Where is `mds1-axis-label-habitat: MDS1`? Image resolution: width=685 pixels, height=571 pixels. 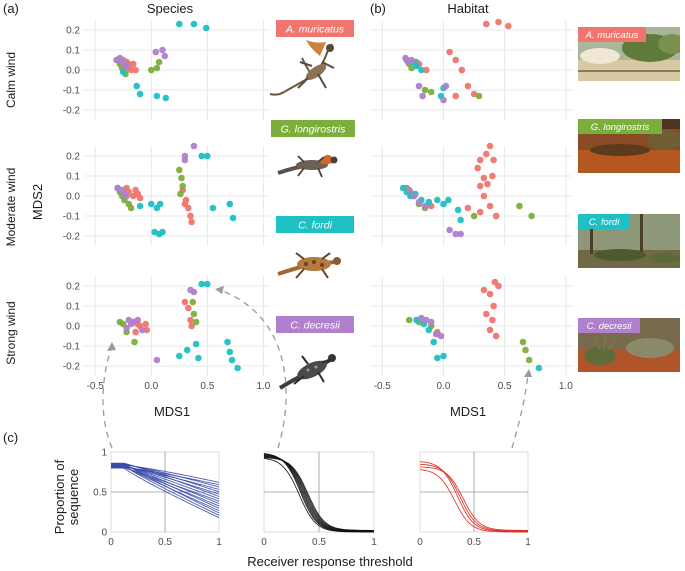
mds1-axis-label-habitat: MDS1 is located at coordinates (468, 411).